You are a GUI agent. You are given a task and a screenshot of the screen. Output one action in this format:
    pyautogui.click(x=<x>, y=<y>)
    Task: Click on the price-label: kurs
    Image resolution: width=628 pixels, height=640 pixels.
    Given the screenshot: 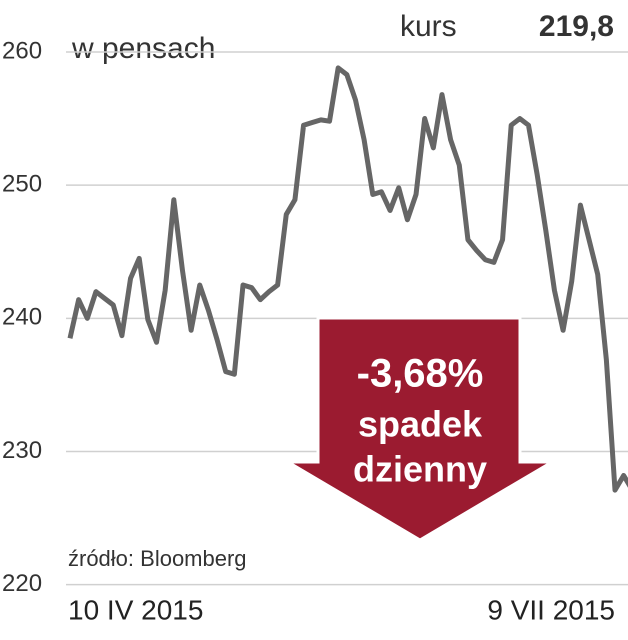 What is the action you would take?
    pyautogui.click(x=428, y=26)
    